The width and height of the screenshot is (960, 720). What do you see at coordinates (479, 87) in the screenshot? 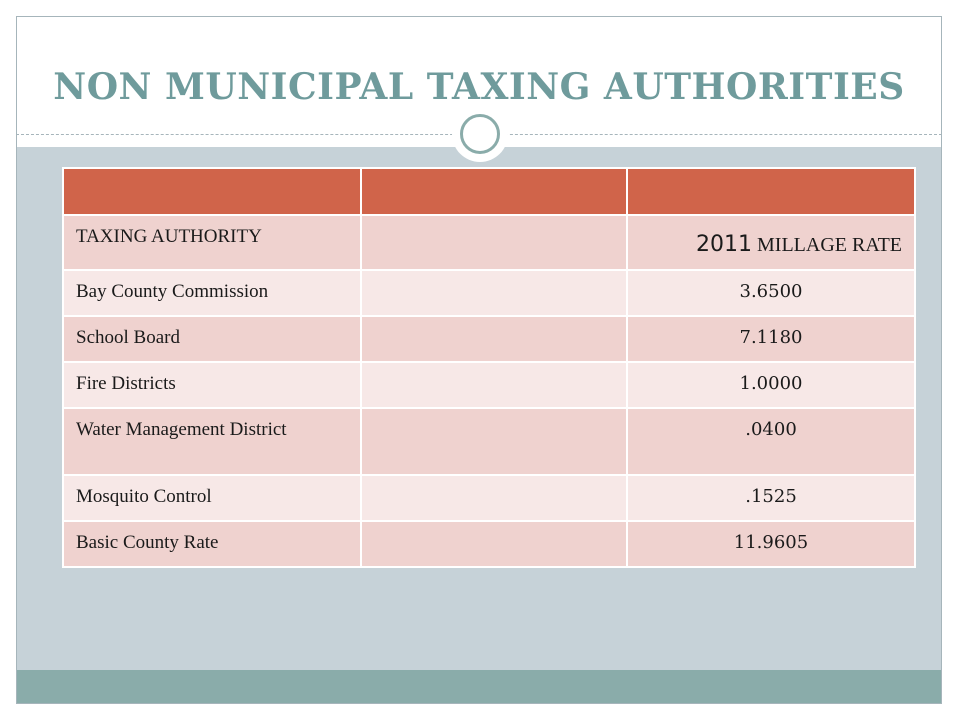
I see `slide-title: NON MUNICIPAL TAXING AUTHORITIES` at bounding box center [479, 87].